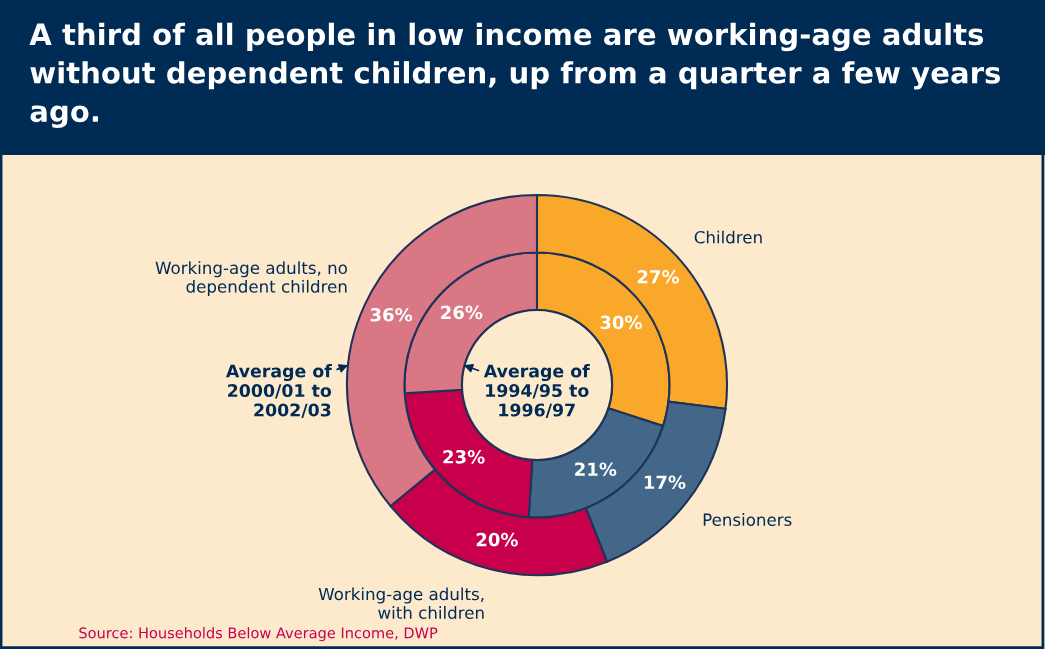 The image size is (1045, 649). What do you see at coordinates (658, 276) in the screenshot?
I see `data-label: 27%` at bounding box center [658, 276].